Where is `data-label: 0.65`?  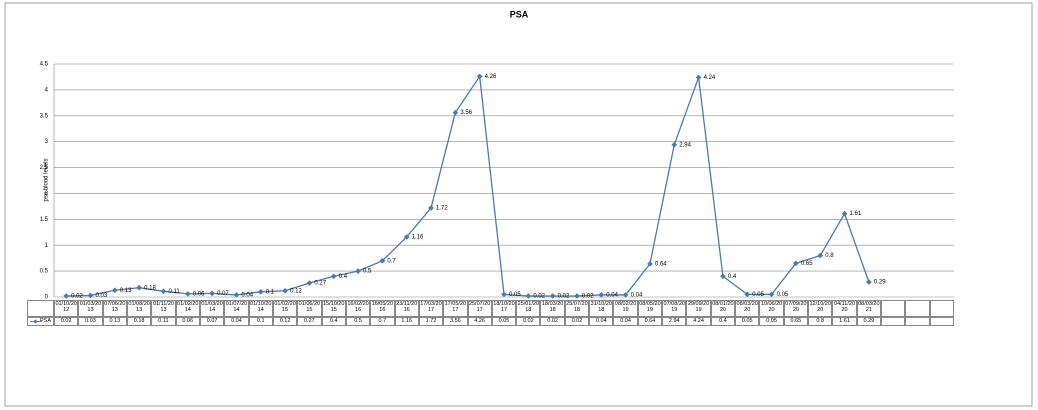 data-label: 0.65 is located at coordinates (807, 264).